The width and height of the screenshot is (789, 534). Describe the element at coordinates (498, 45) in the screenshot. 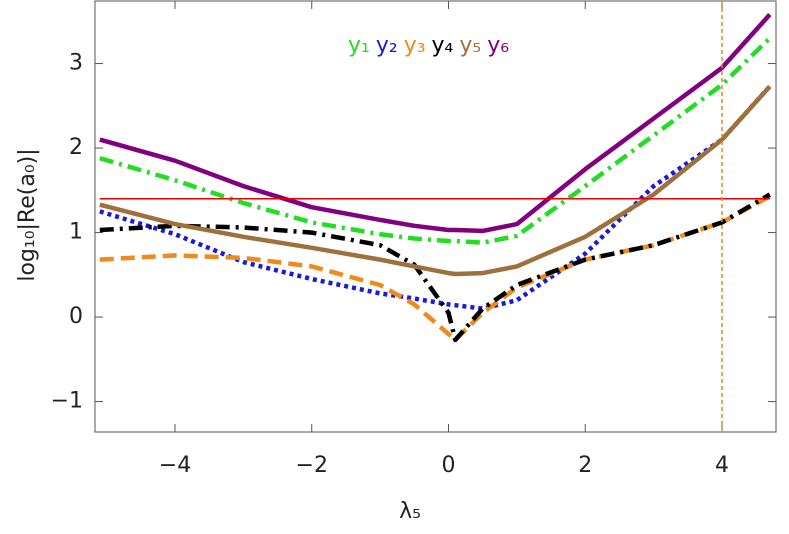

I see `legend-entry: y₆` at that location.